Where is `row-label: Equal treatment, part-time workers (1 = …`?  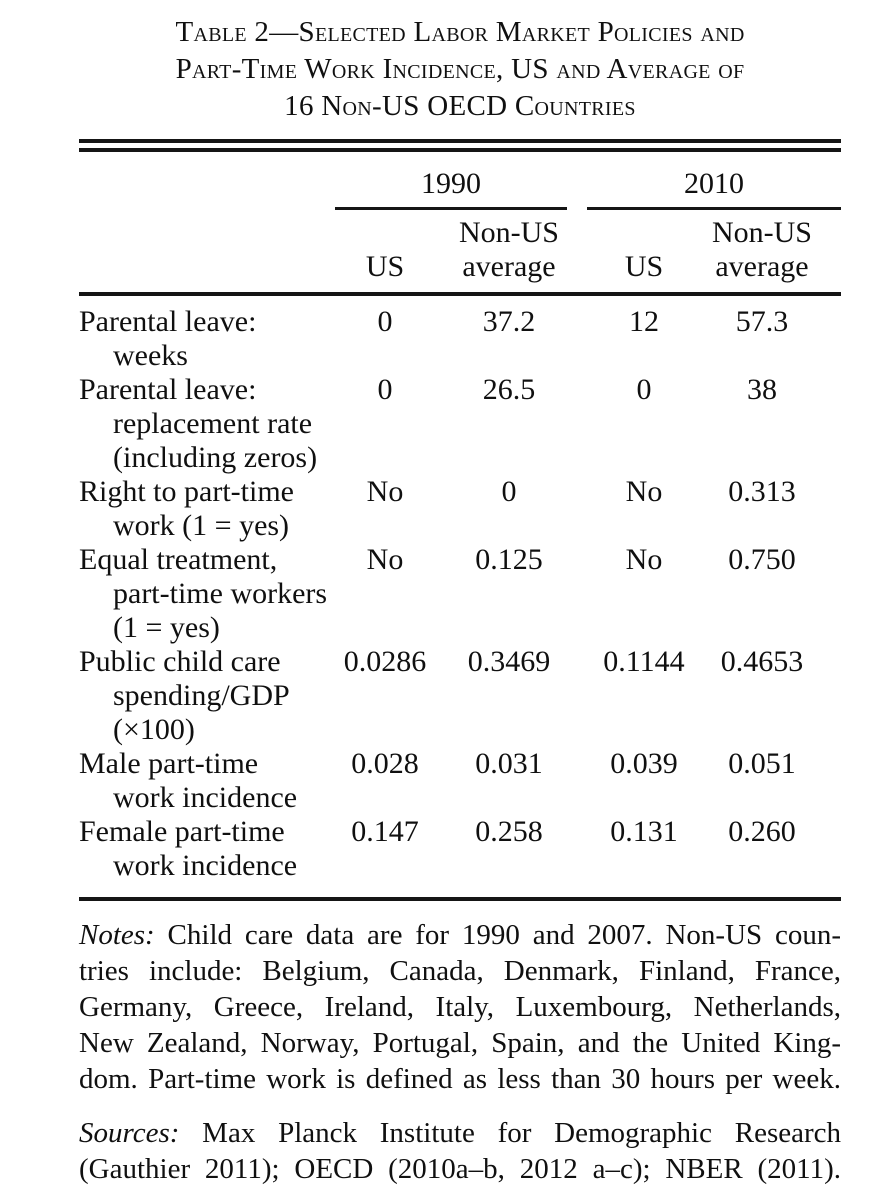 row-label: Equal treatment, part-time workers (1 = … is located at coordinates (203, 593).